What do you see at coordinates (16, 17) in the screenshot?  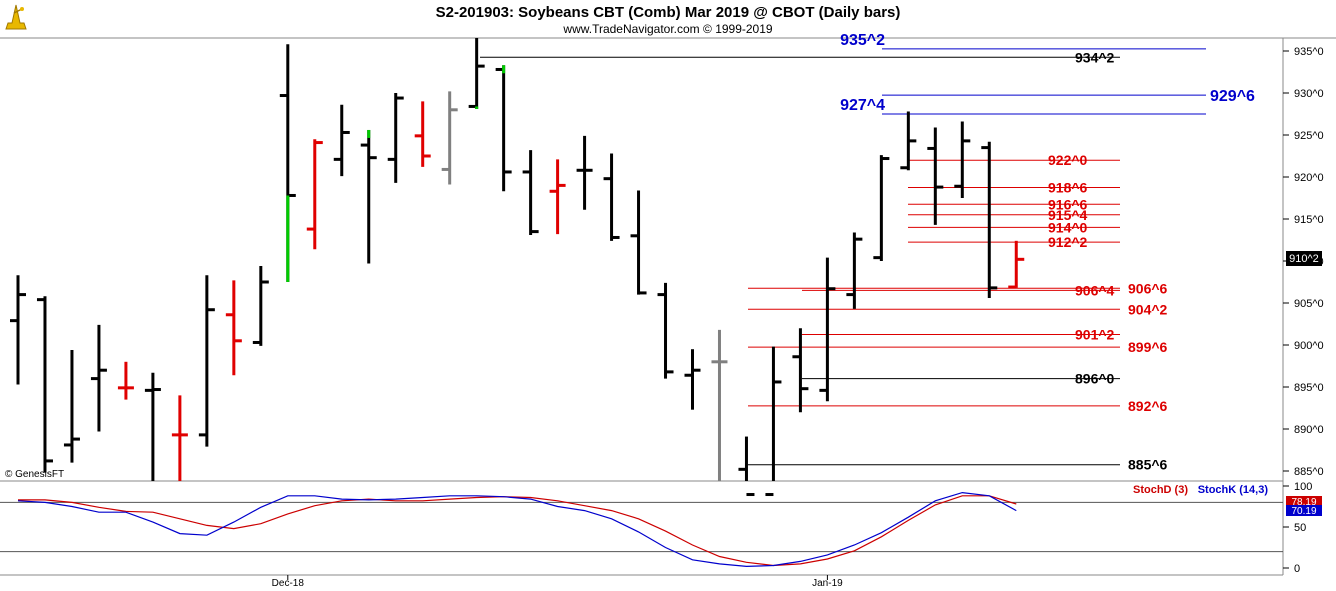 I see `tradenavigator-logo-icon` at bounding box center [16, 17].